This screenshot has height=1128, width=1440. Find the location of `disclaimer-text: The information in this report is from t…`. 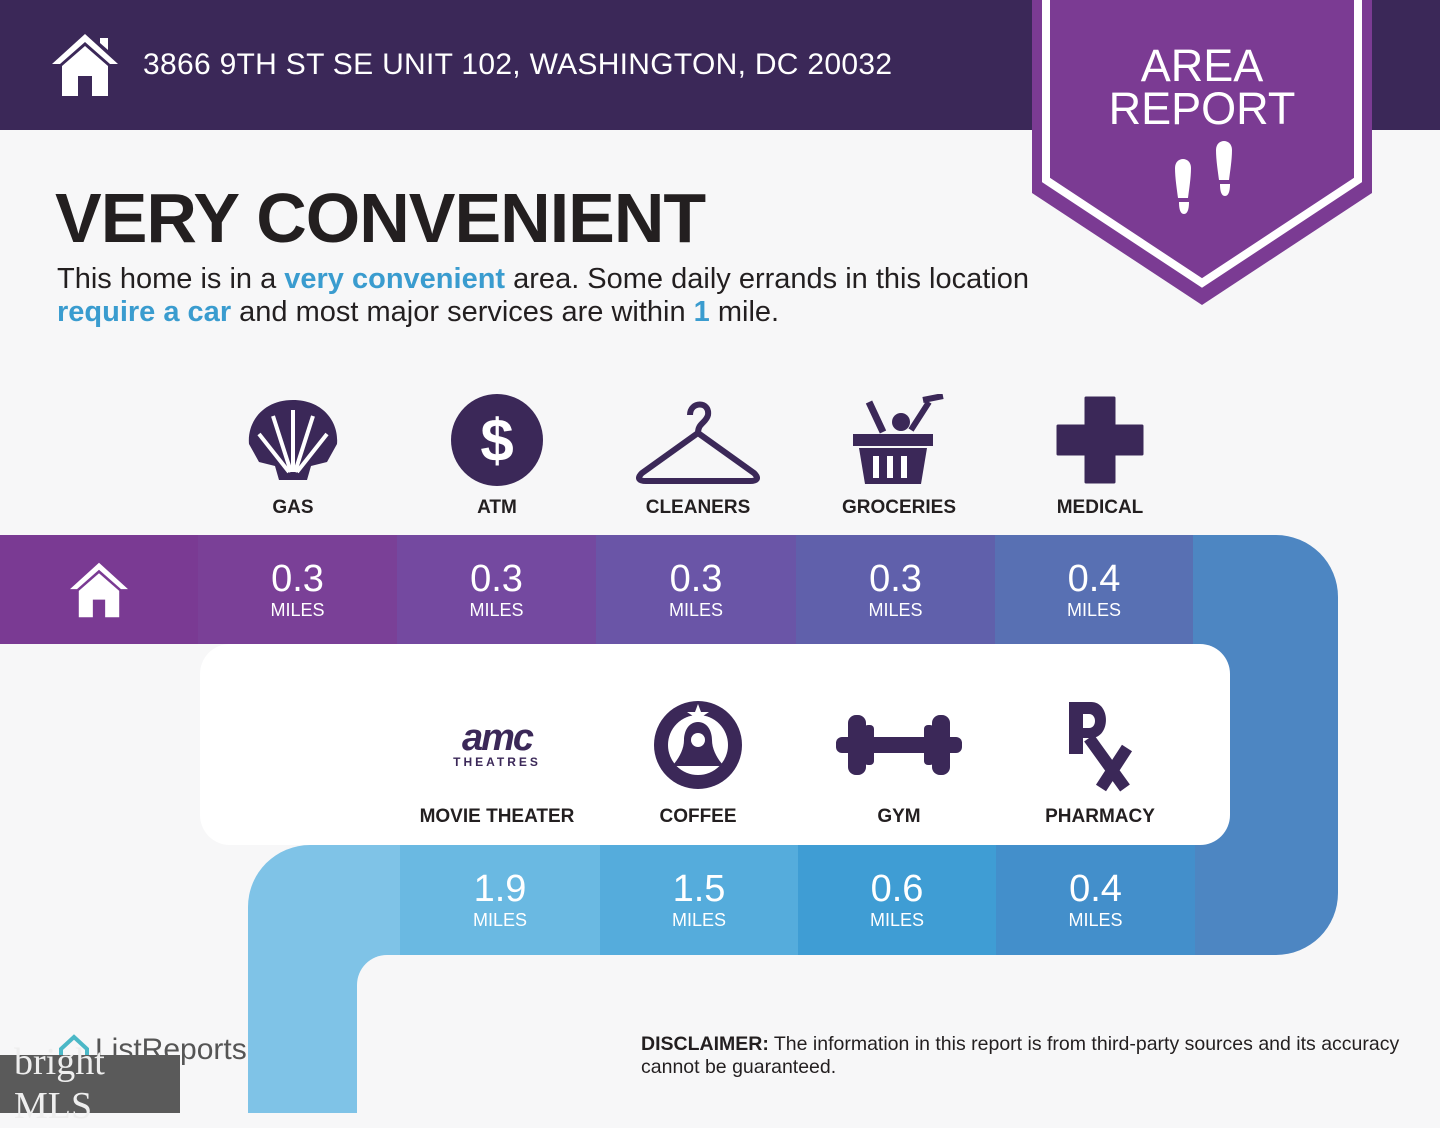

disclaimer-text: The information in this report is from t… is located at coordinates (1020, 1055).